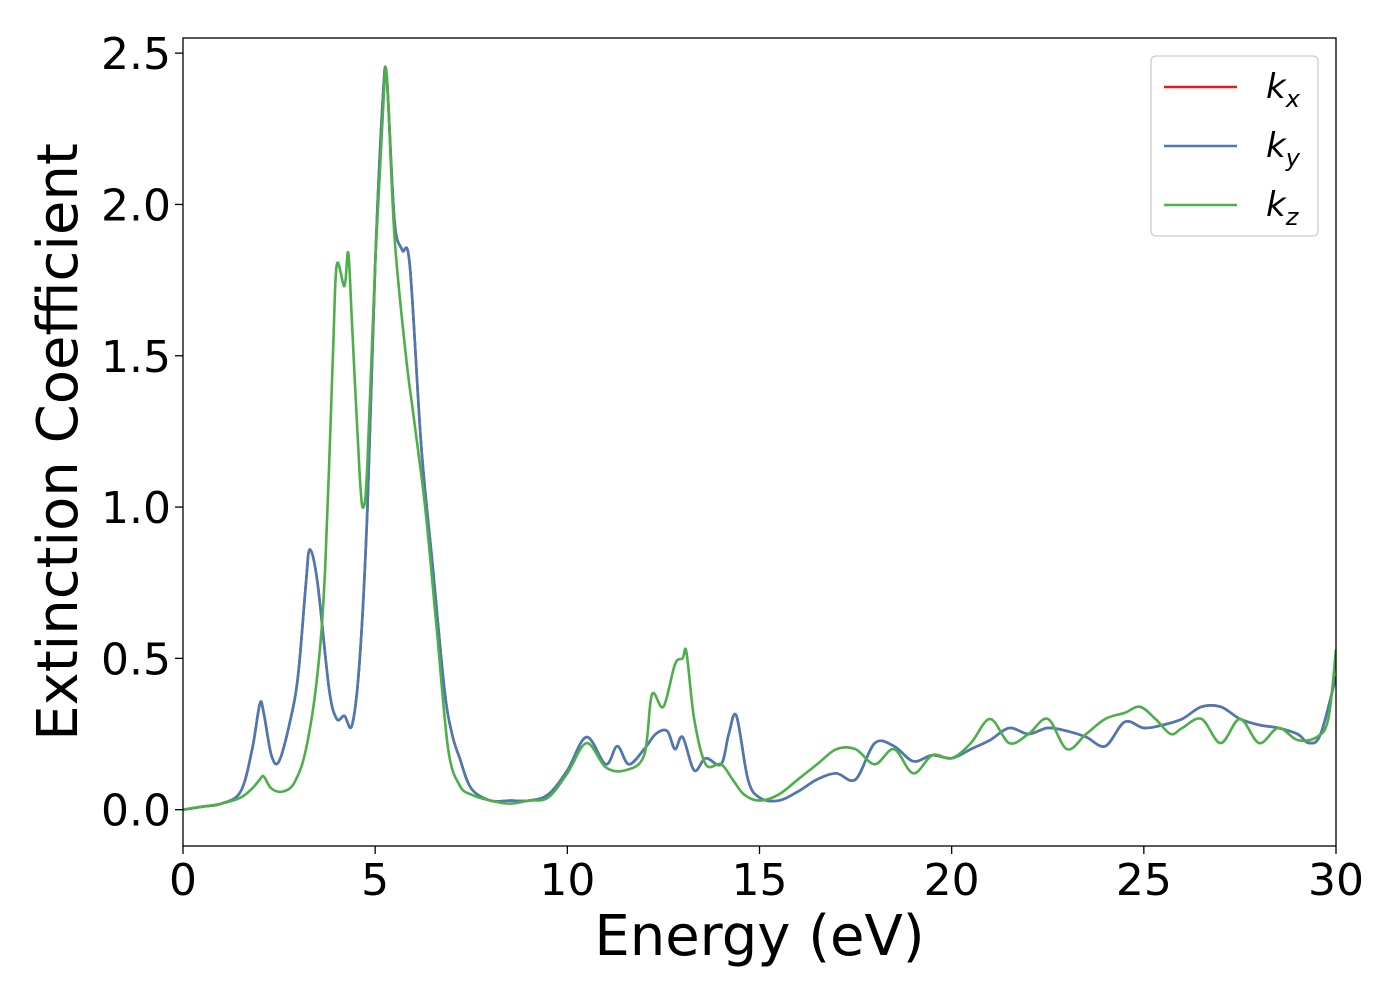 Image resolution: width=1400 pixels, height=1000 pixels. What do you see at coordinates (136, 54) in the screenshot?
I see `y-tick-label: 2.5` at bounding box center [136, 54].